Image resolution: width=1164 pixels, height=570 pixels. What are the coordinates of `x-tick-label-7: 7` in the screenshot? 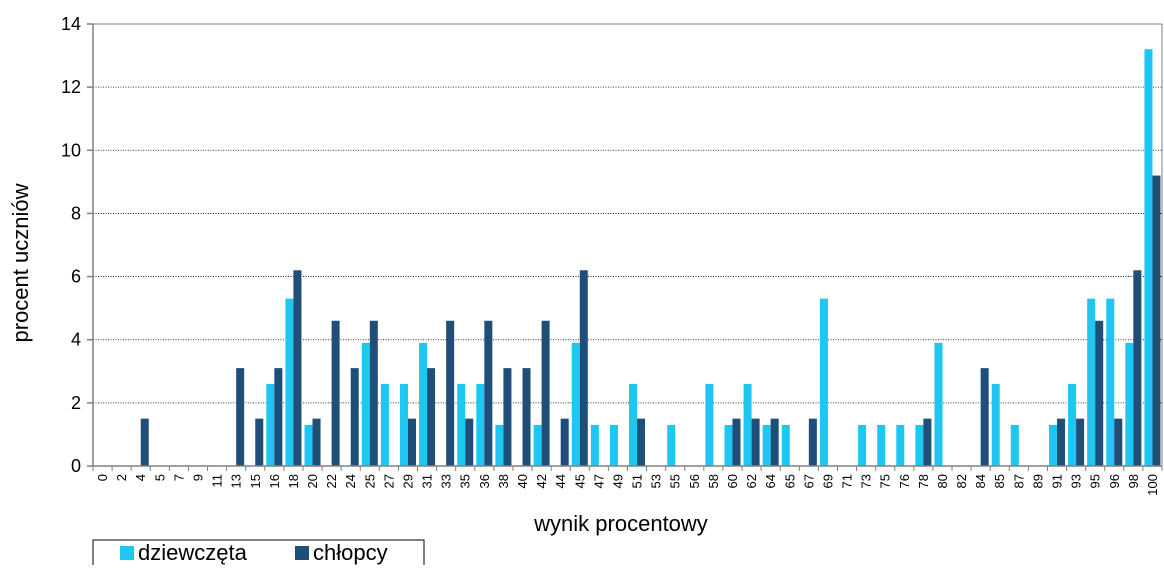 It's located at (178, 477).